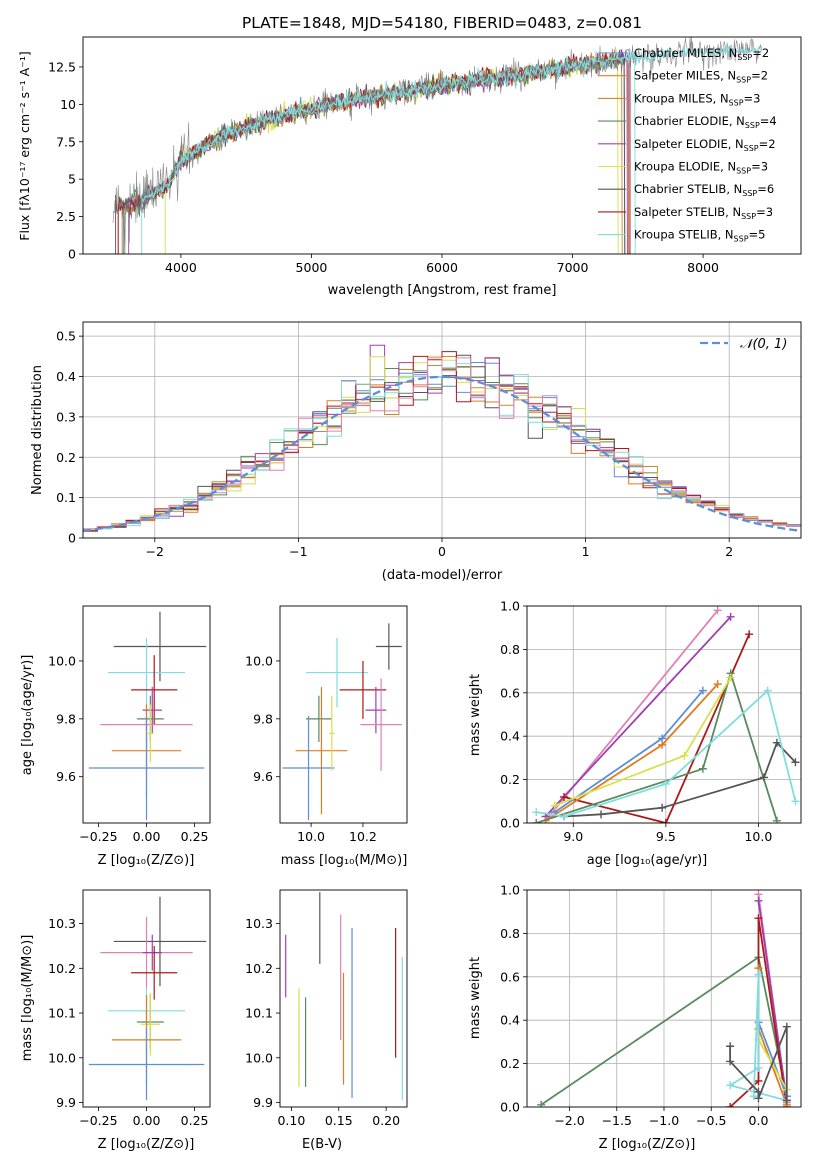  I want to click on weight-vs-age-ytick-label: 1.0, so click(510, 606).